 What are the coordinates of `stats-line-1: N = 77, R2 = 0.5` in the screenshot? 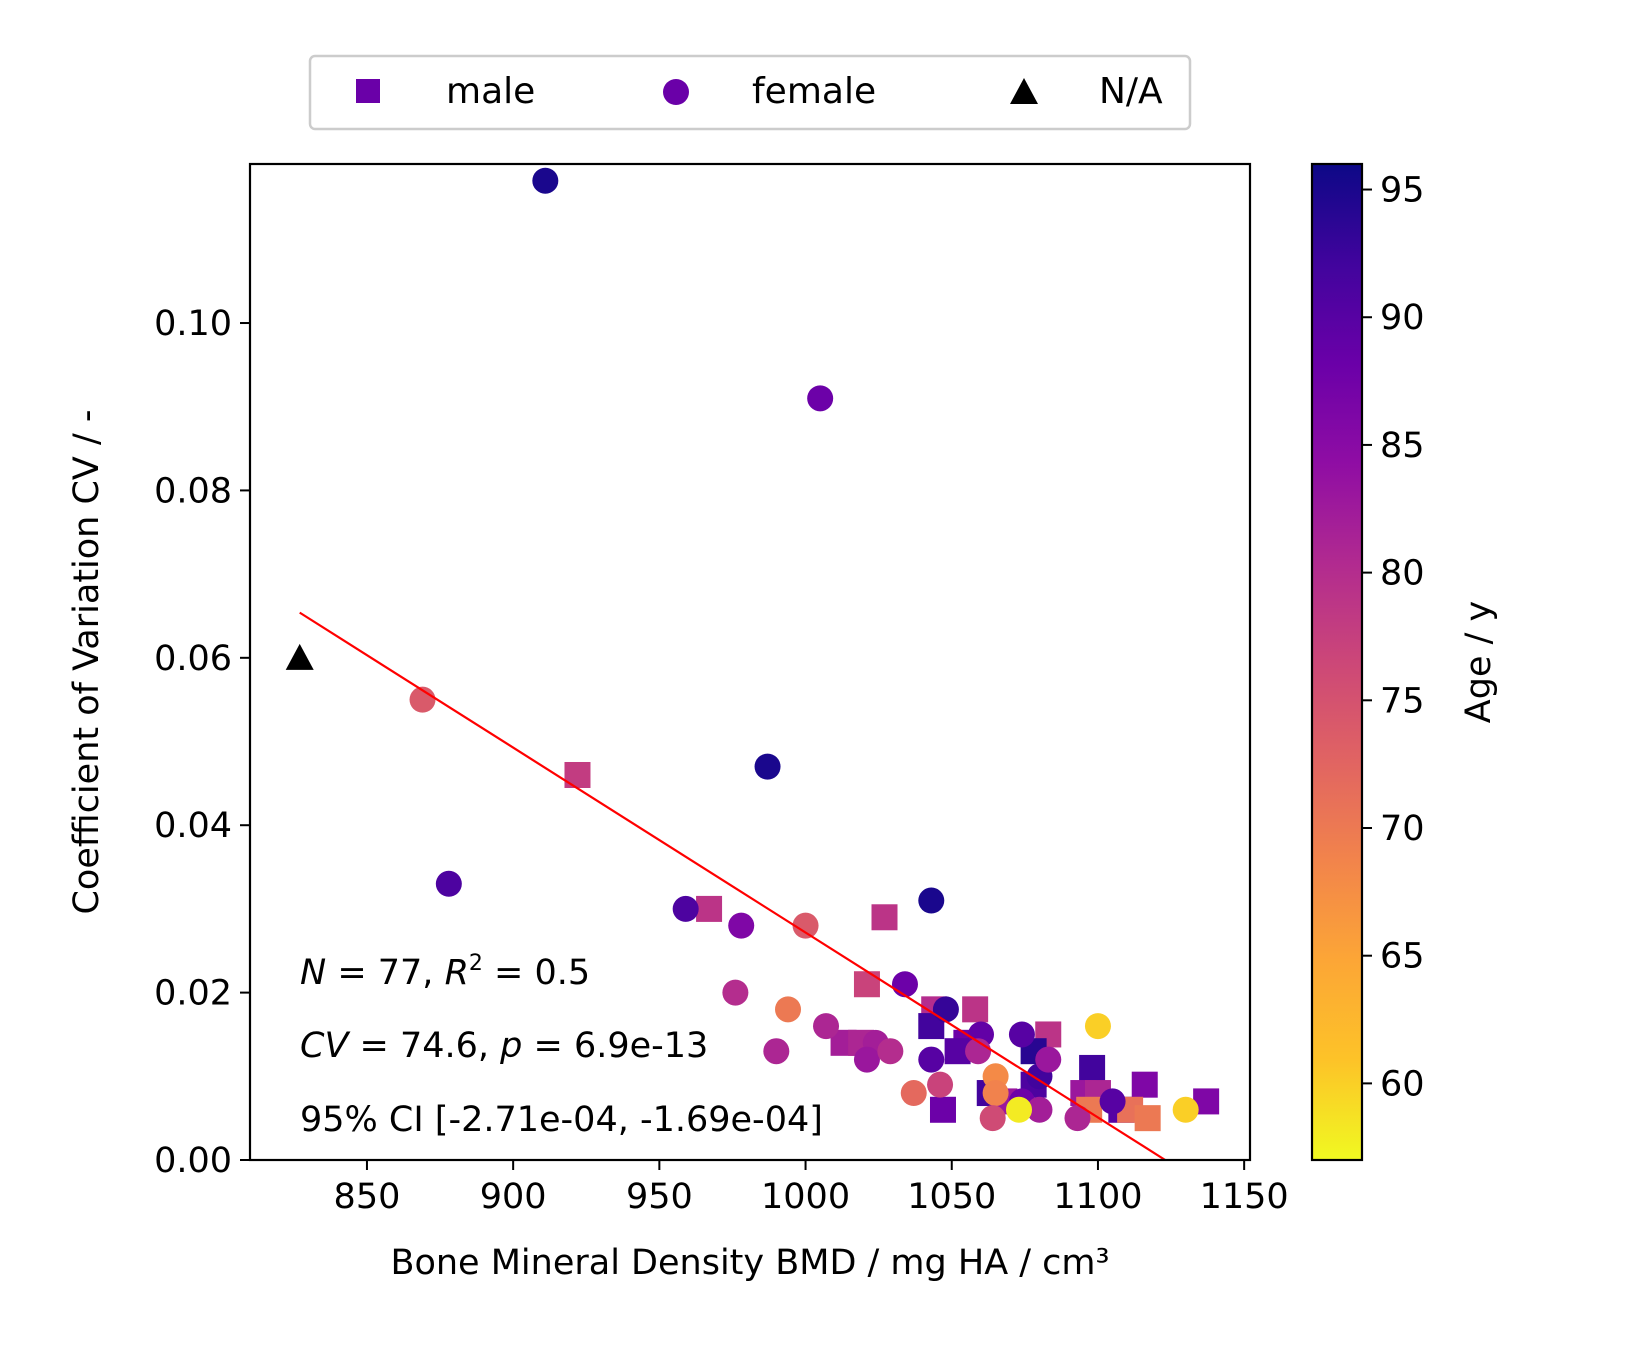 It's located at (445, 972).